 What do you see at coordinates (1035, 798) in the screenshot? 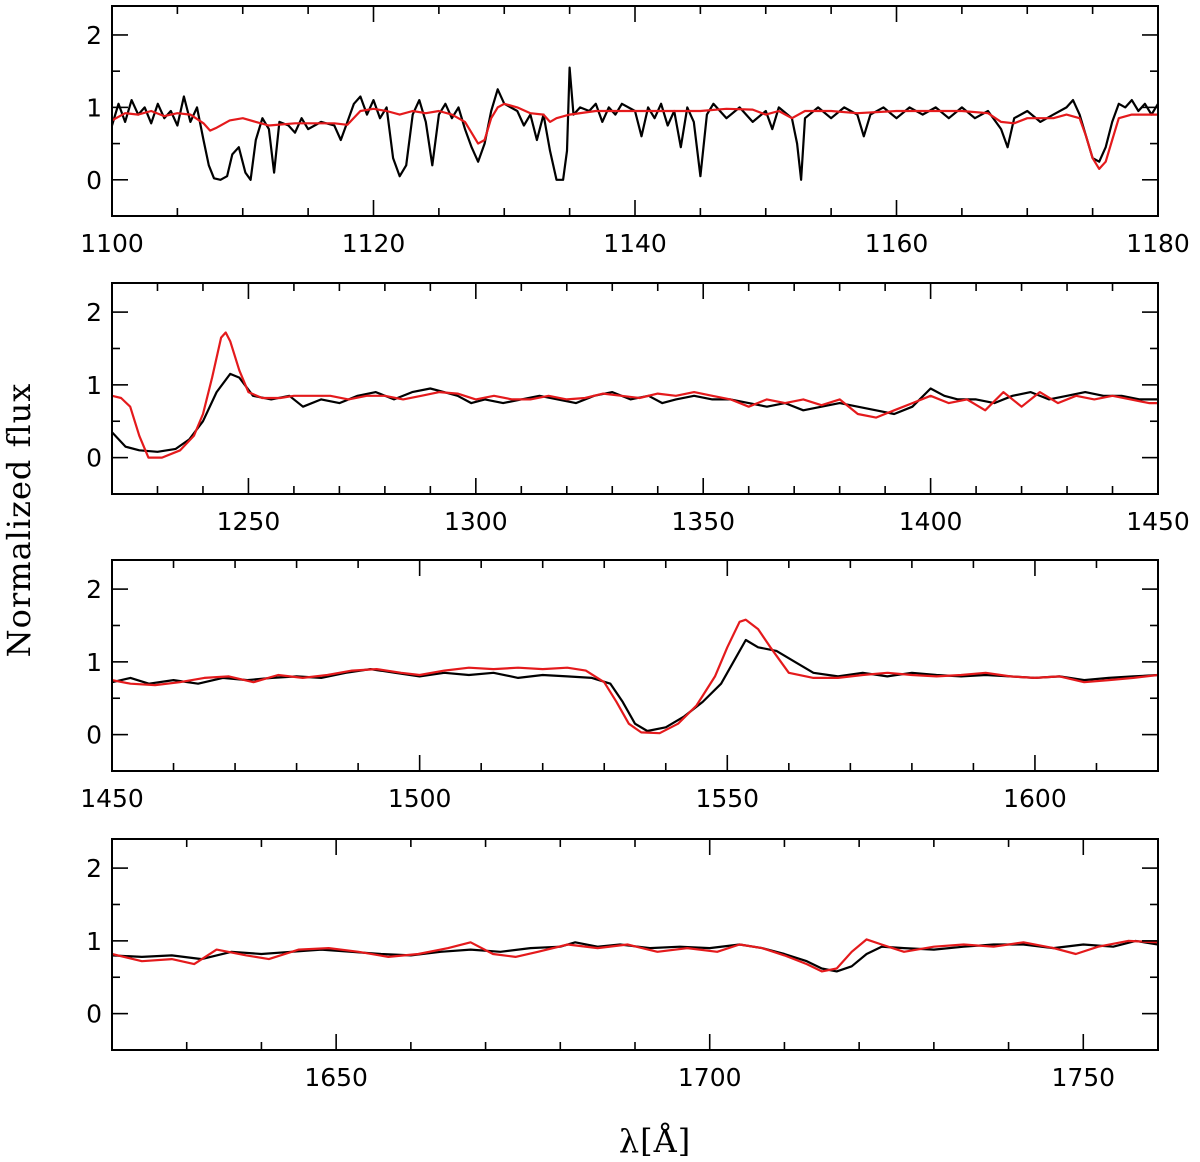
I see `x-tick-label: 1600` at bounding box center [1035, 798].